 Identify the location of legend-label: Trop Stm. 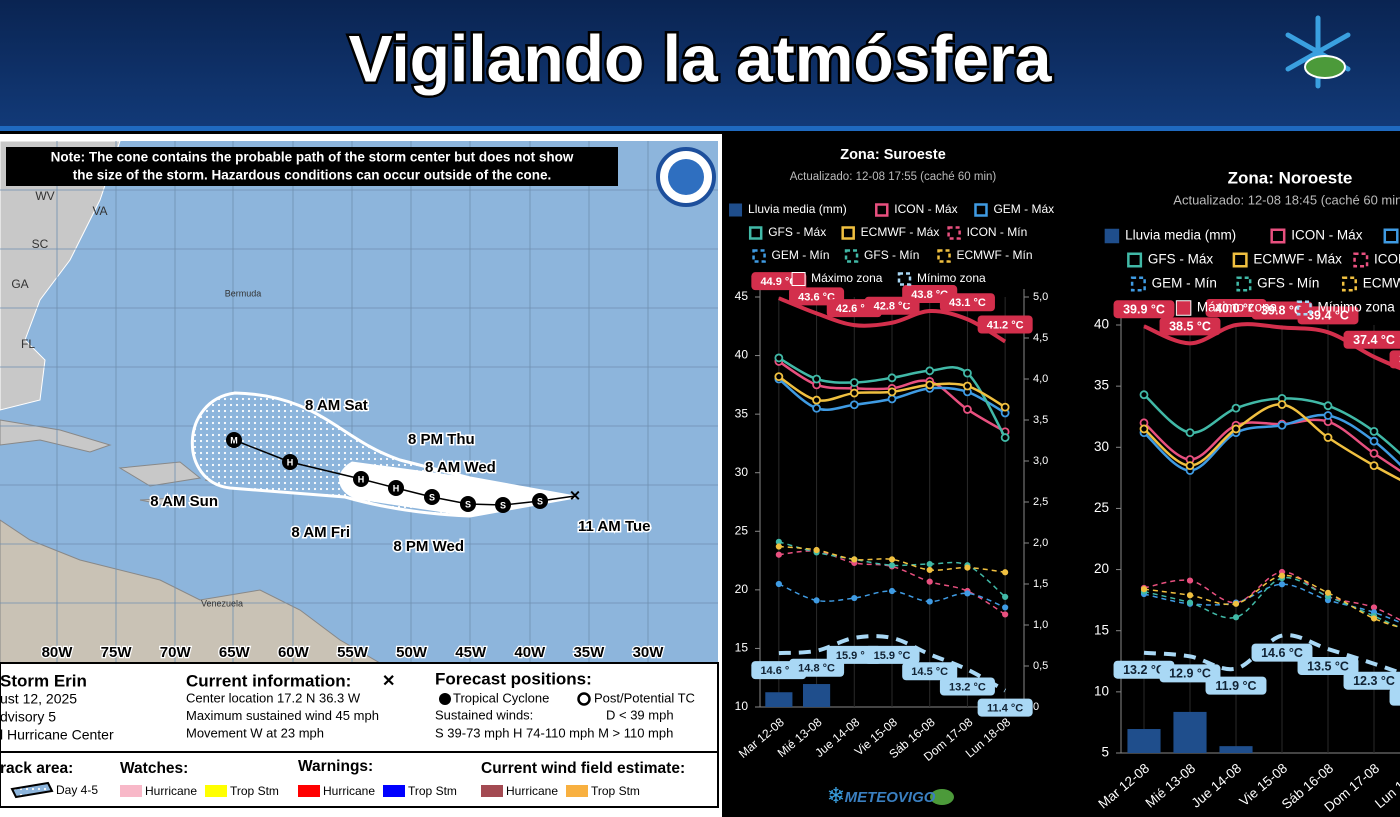
(432, 791).